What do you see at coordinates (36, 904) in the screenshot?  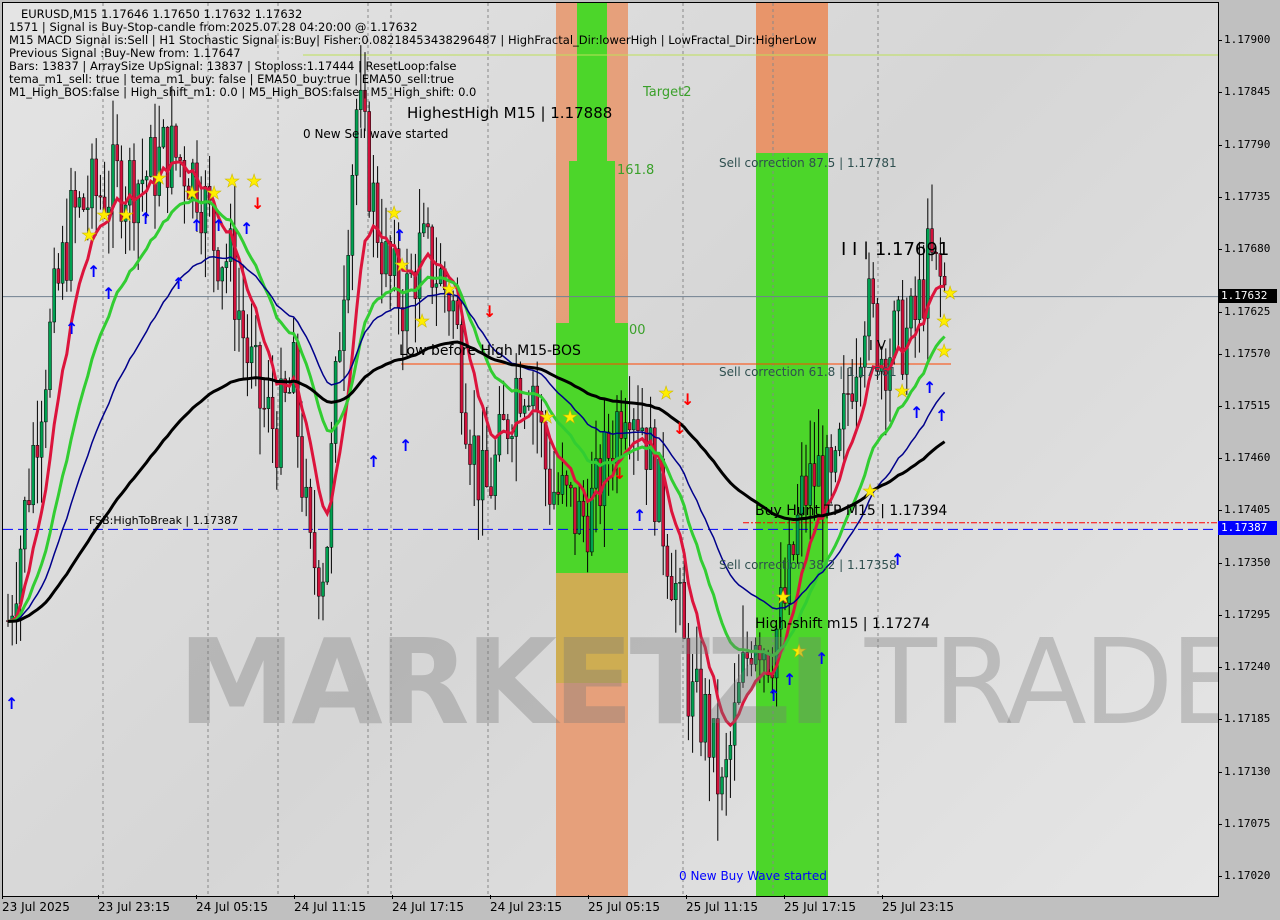 I see `time-tick-label: 23 Jul 2025` at bounding box center [36, 904].